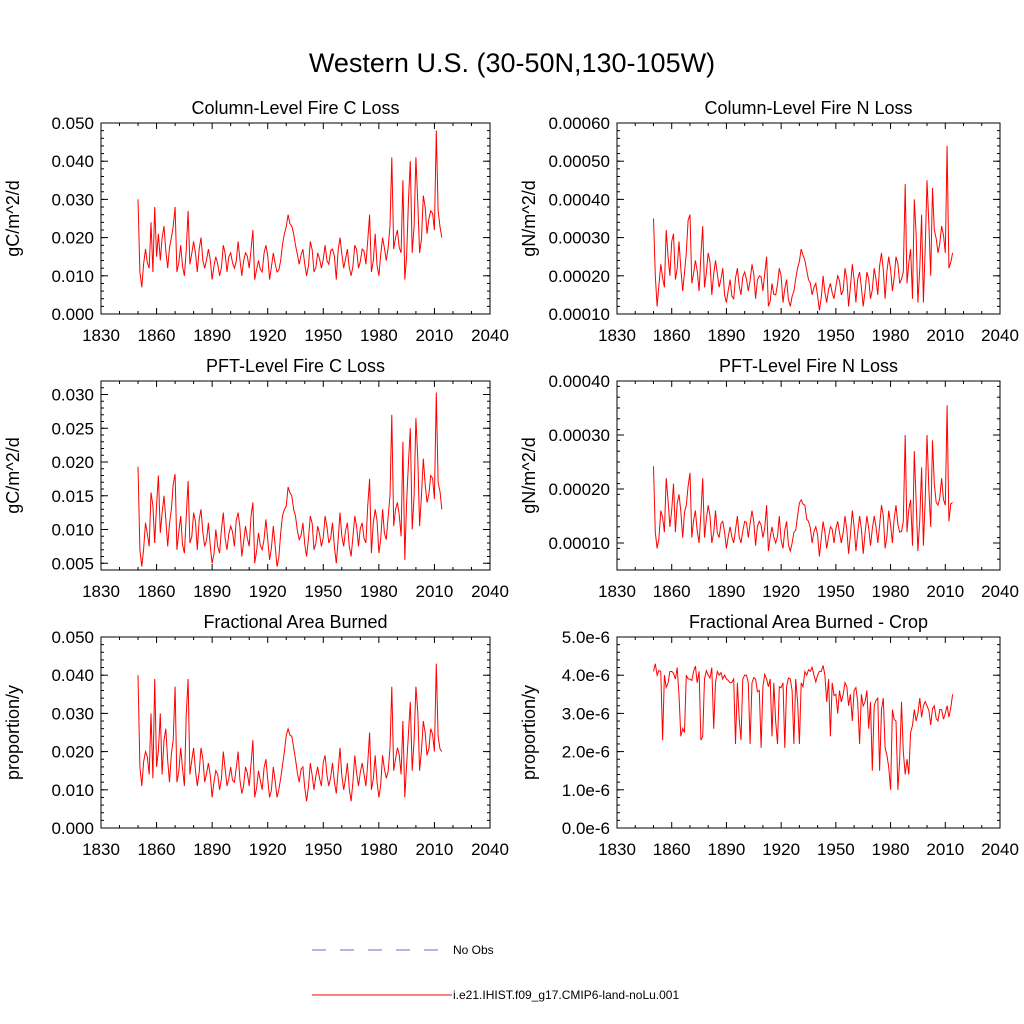 This screenshot has width=1024, height=1024. I want to click on legend-model-label: i.e21.IHIST.f09_g17.CMIP6-land-noLu.001, so click(566, 995).